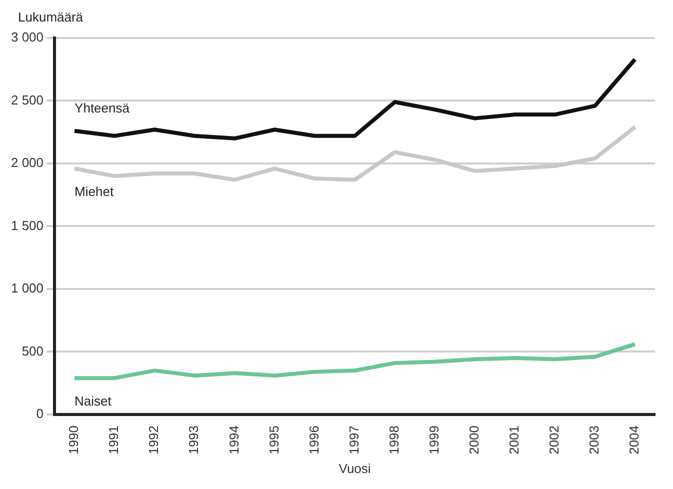 The image size is (673, 489). Describe the element at coordinates (27, 288) in the screenshot. I see `y-tick-label: 1 000` at that location.